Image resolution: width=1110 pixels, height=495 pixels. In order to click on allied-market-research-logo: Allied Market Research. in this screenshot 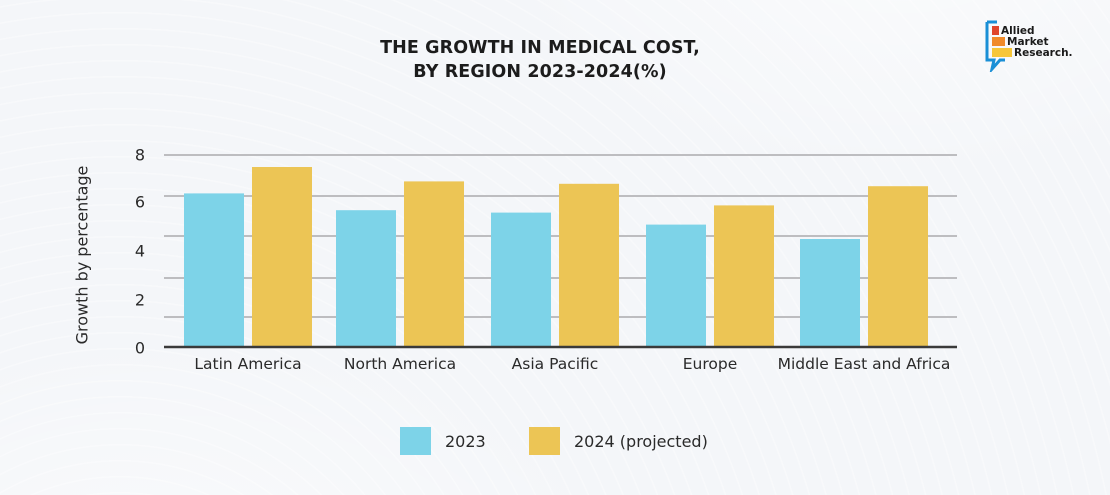, I will do `click(1029, 46)`.